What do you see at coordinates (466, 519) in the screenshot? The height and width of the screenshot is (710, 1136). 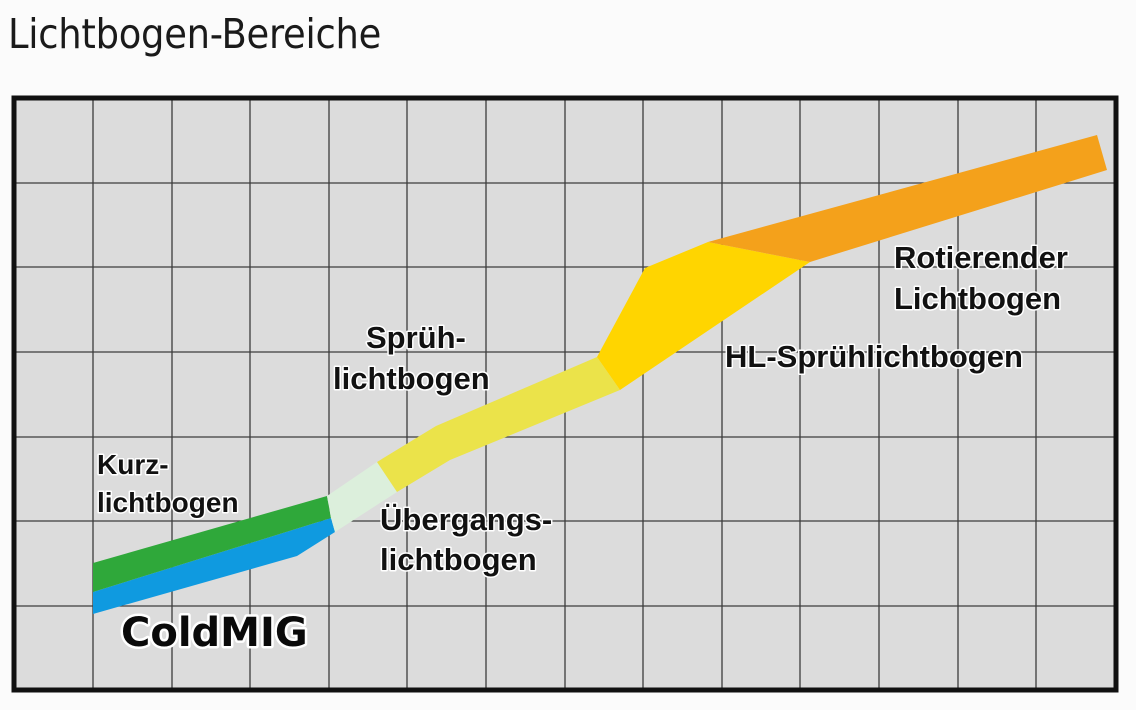 I see `label-uebergangslichtbogen-line1: Übergangs-` at bounding box center [466, 519].